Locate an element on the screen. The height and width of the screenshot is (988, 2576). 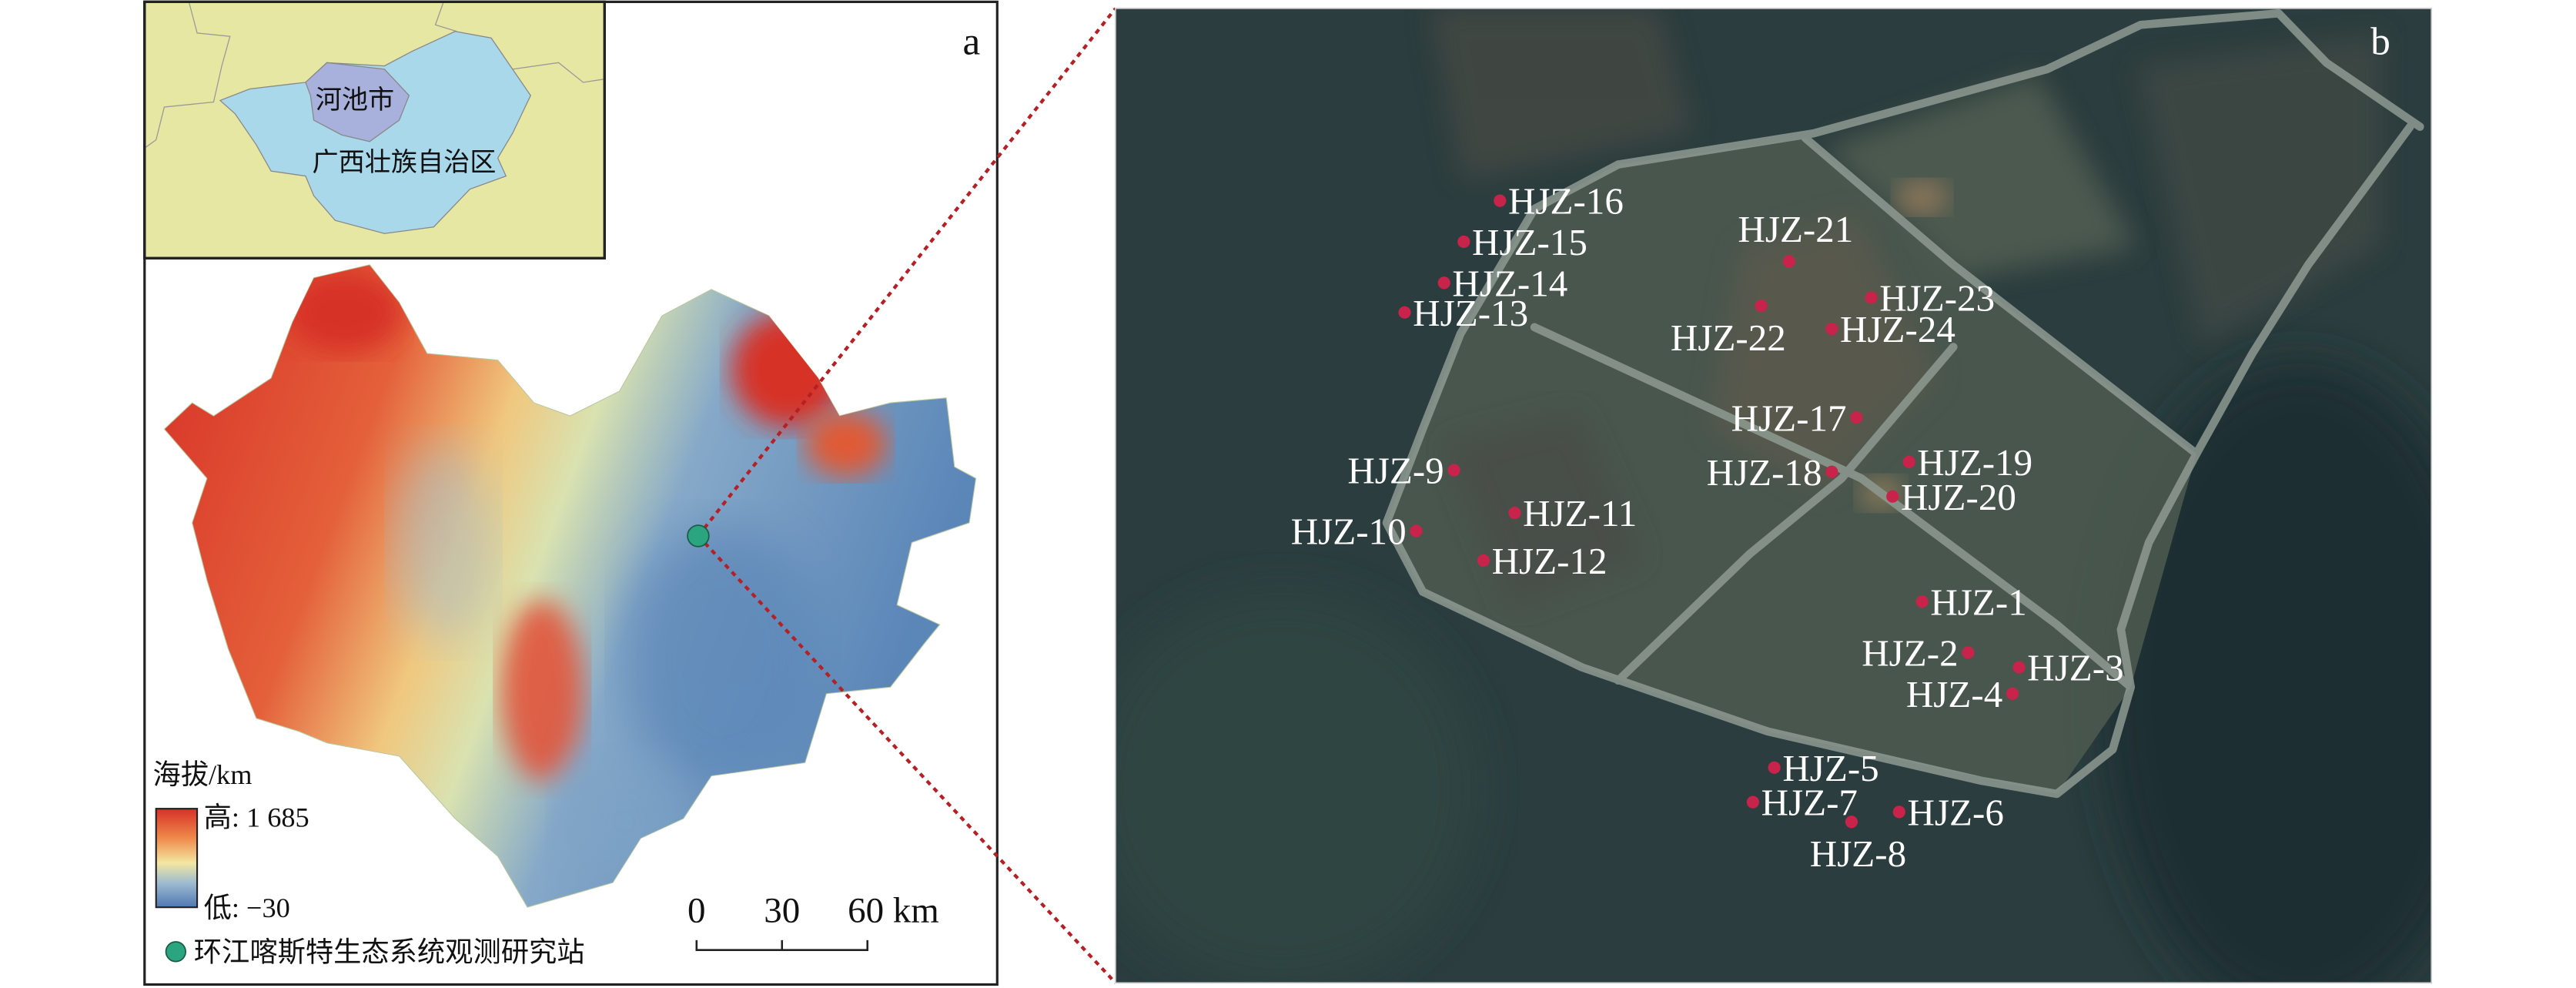
sampling-point: HJZ-4 is located at coordinates (1962, 694).